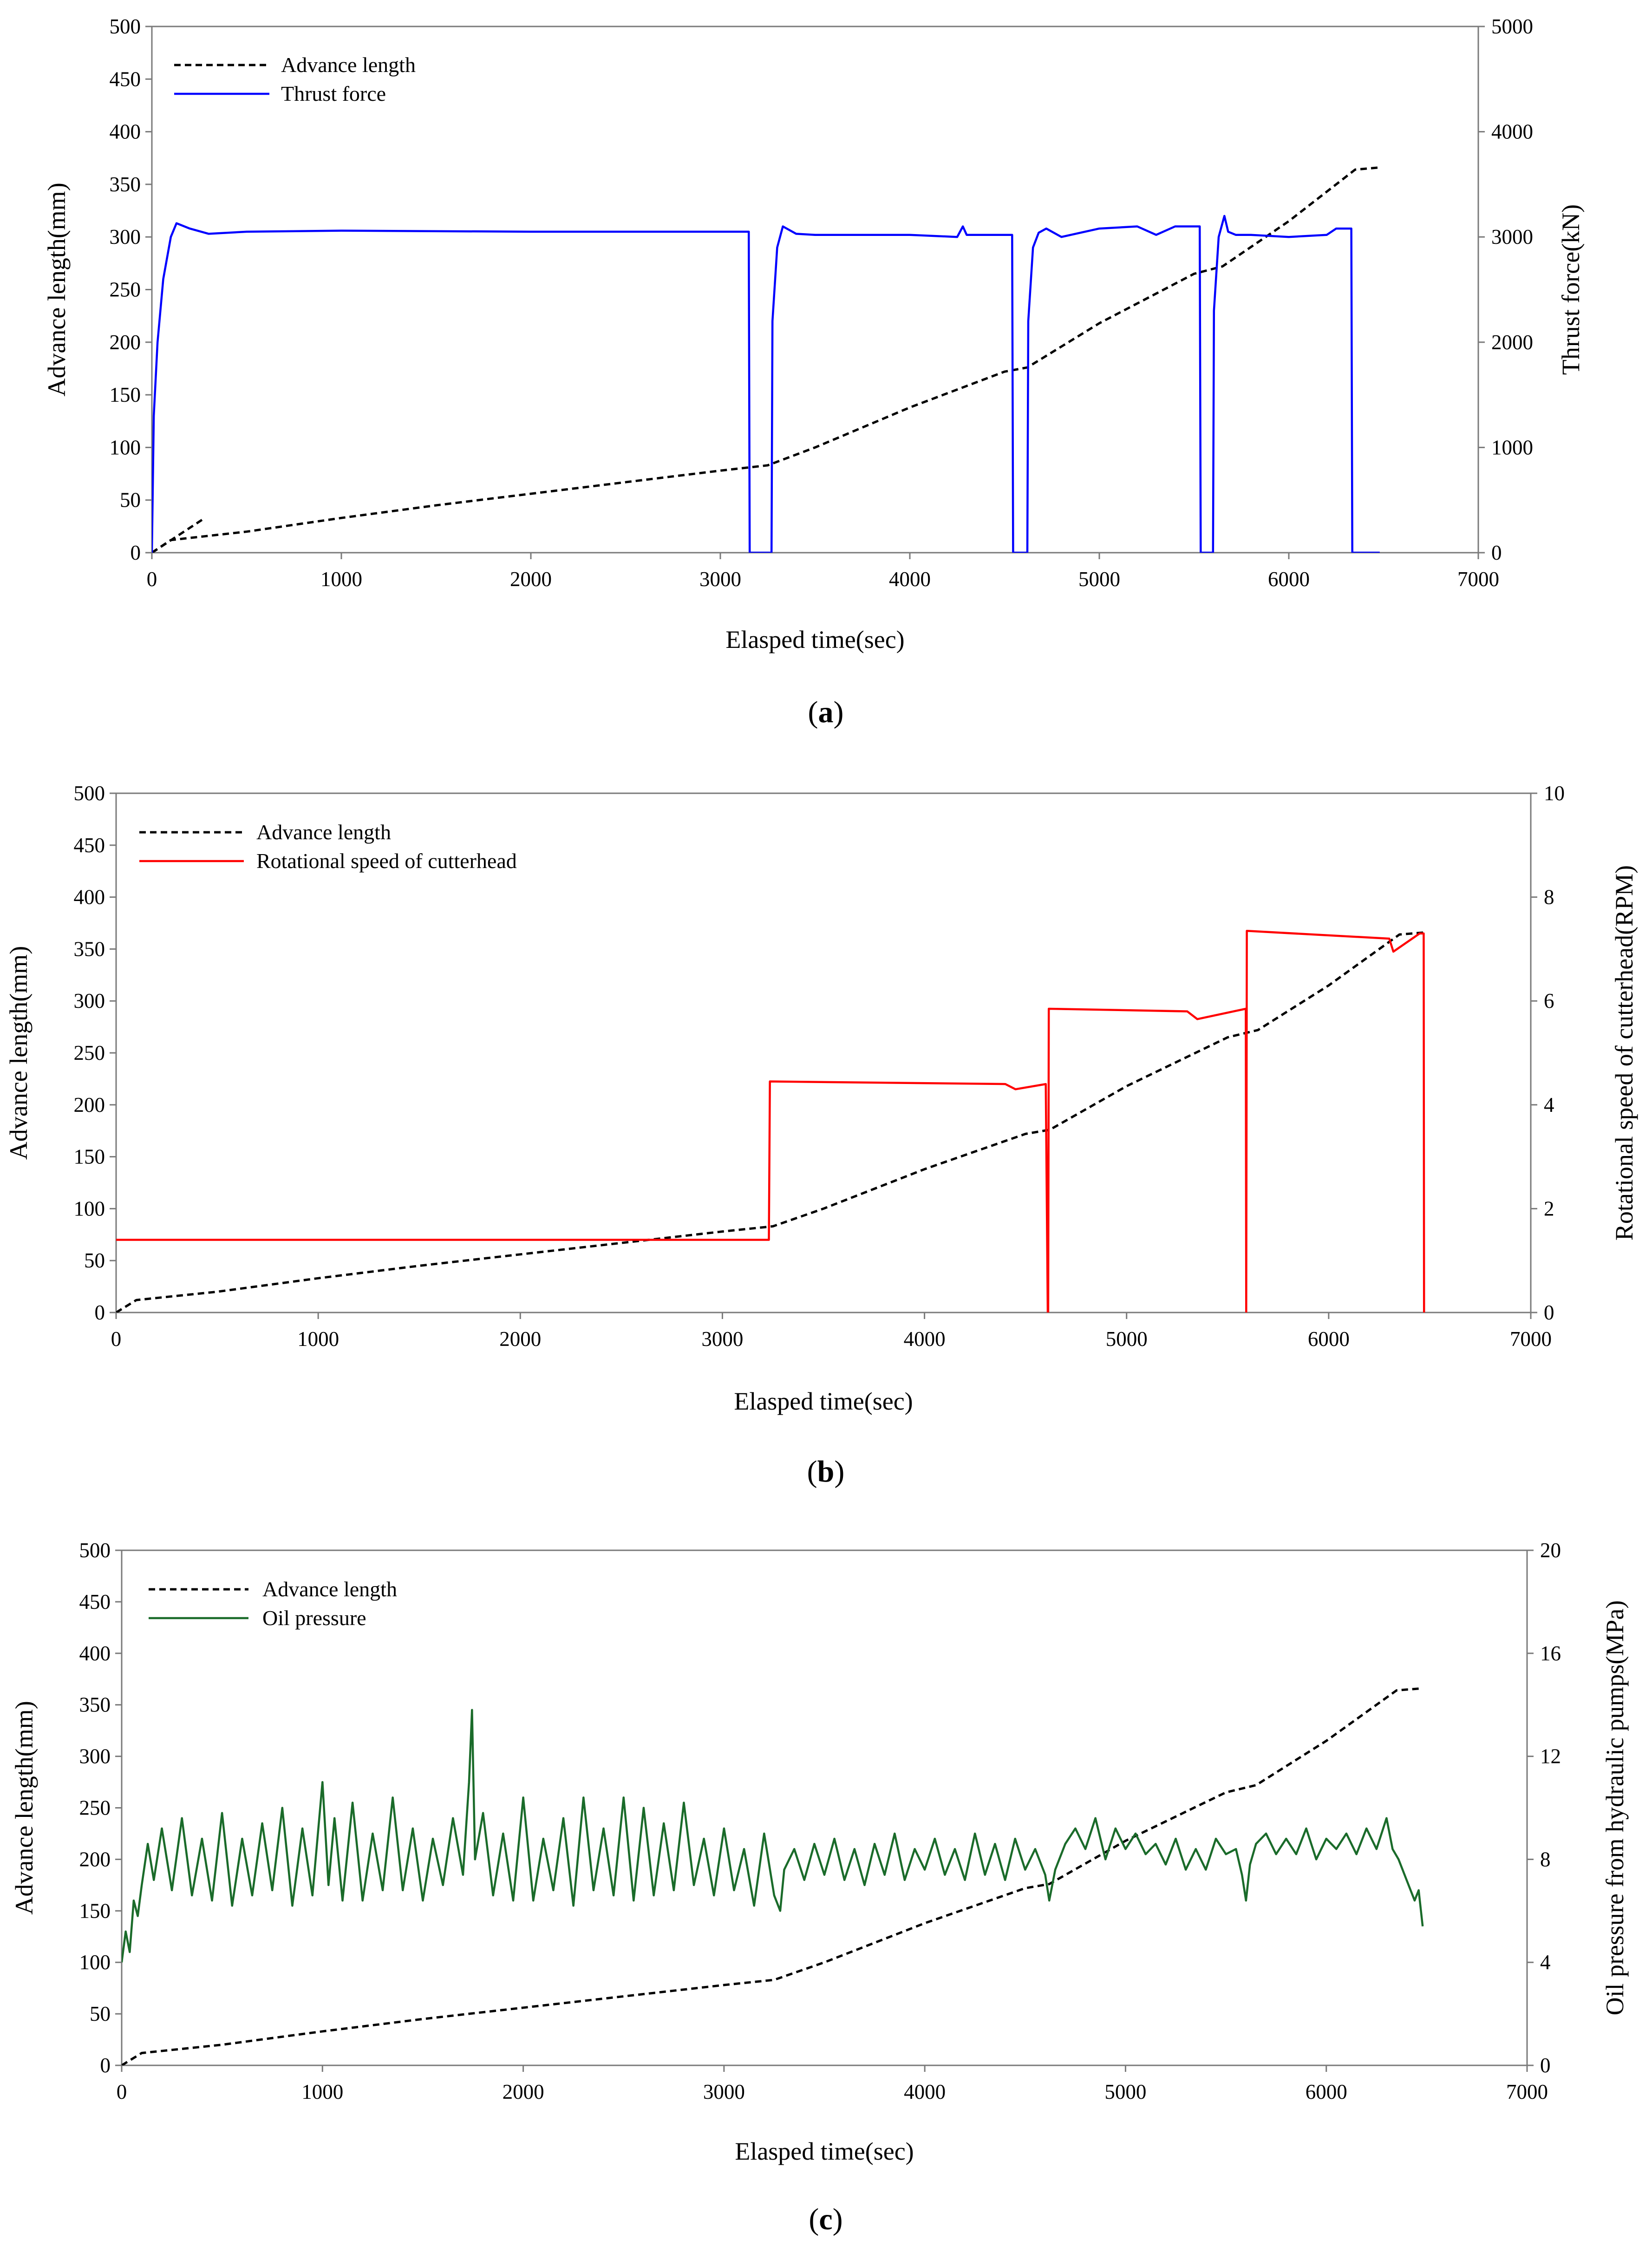 The width and height of the screenshot is (1652, 2253). I want to click on x-axis-title: Elasped time(sec), so click(824, 2151).